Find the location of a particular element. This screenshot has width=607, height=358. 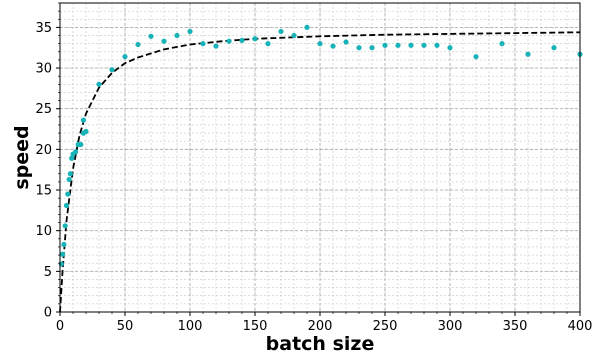

x-axis-label: batch size is located at coordinates (320, 344).